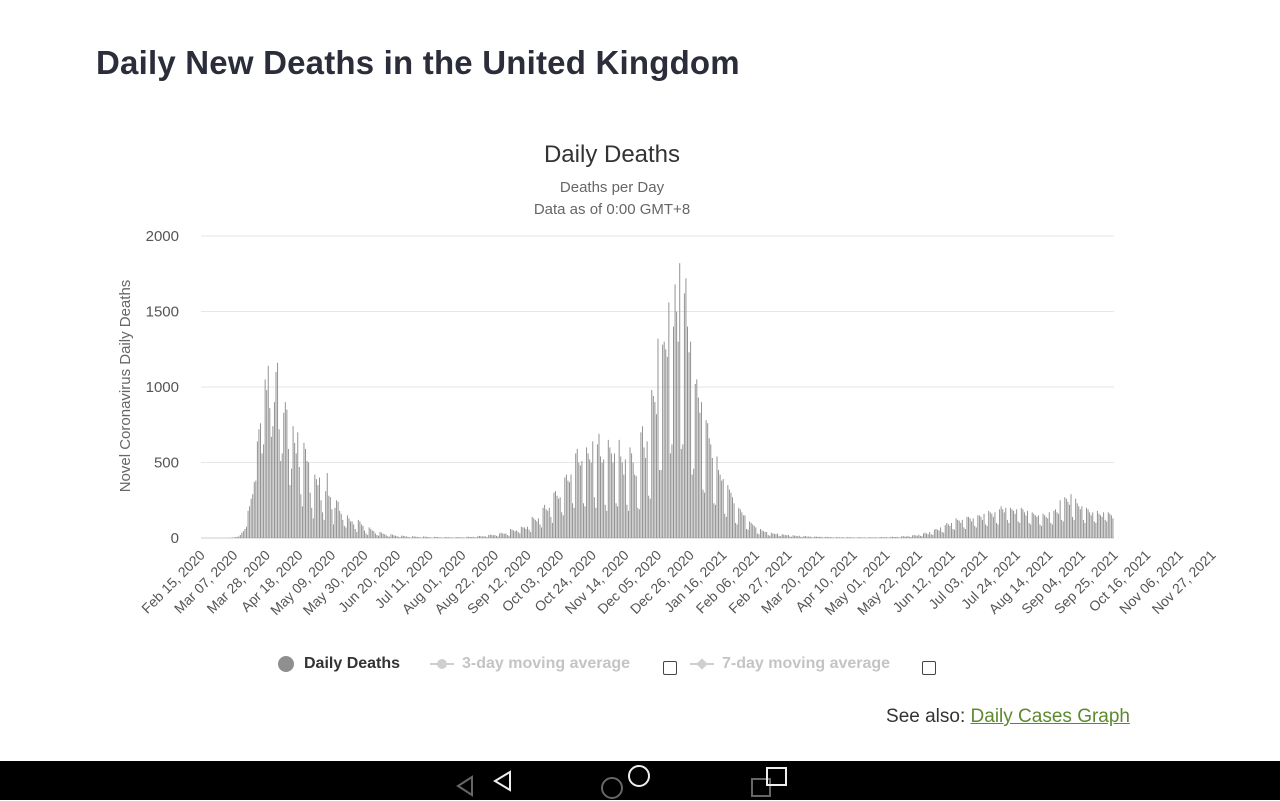 This screenshot has height=801, width=1280. What do you see at coordinates (530, 664) in the screenshot?
I see `legend-item-3-day-average: 3-day moving average` at bounding box center [530, 664].